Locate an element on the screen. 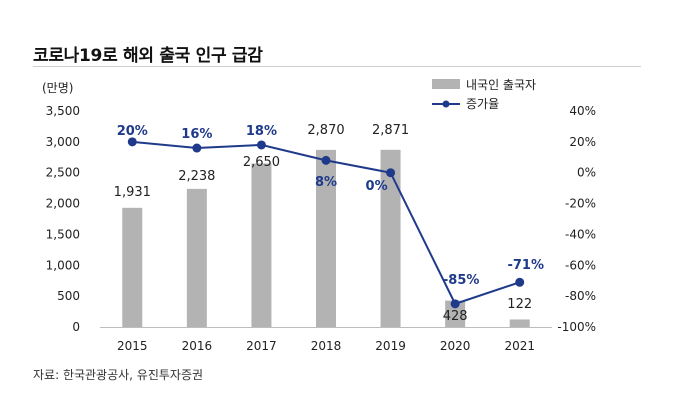 The height and width of the screenshot is (414, 680). left-axis-tick-label: 0 is located at coordinates (76, 327).